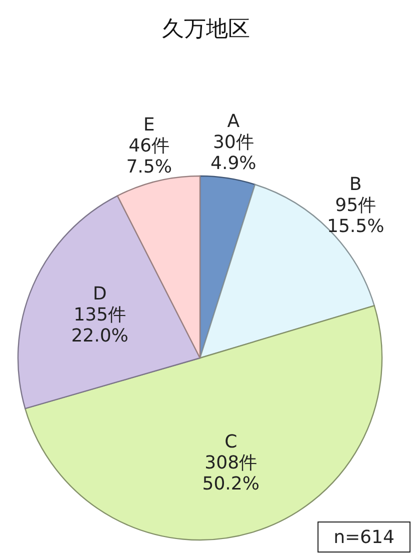  I want to click on annotation: n=614, so click(364, 537).